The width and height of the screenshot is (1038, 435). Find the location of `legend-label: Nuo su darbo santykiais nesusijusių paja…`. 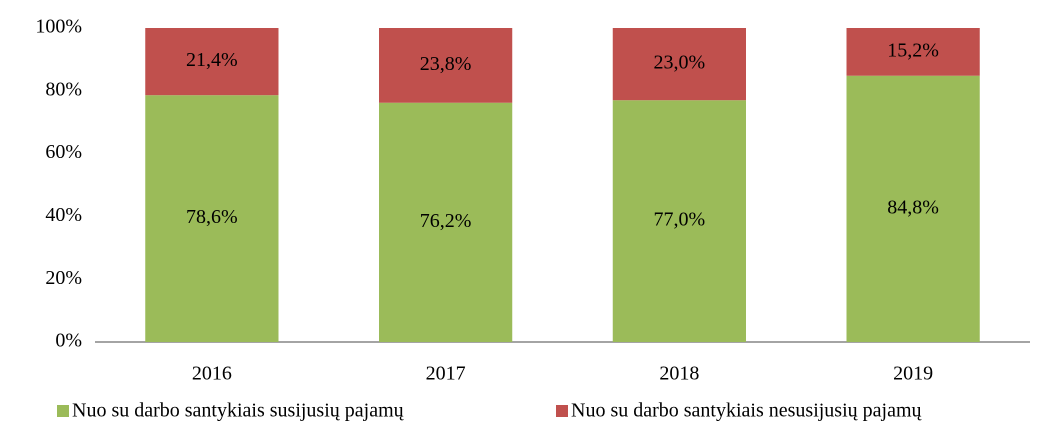

legend-label: Nuo su darbo santykiais nesusijusių paja… is located at coordinates (747, 411).